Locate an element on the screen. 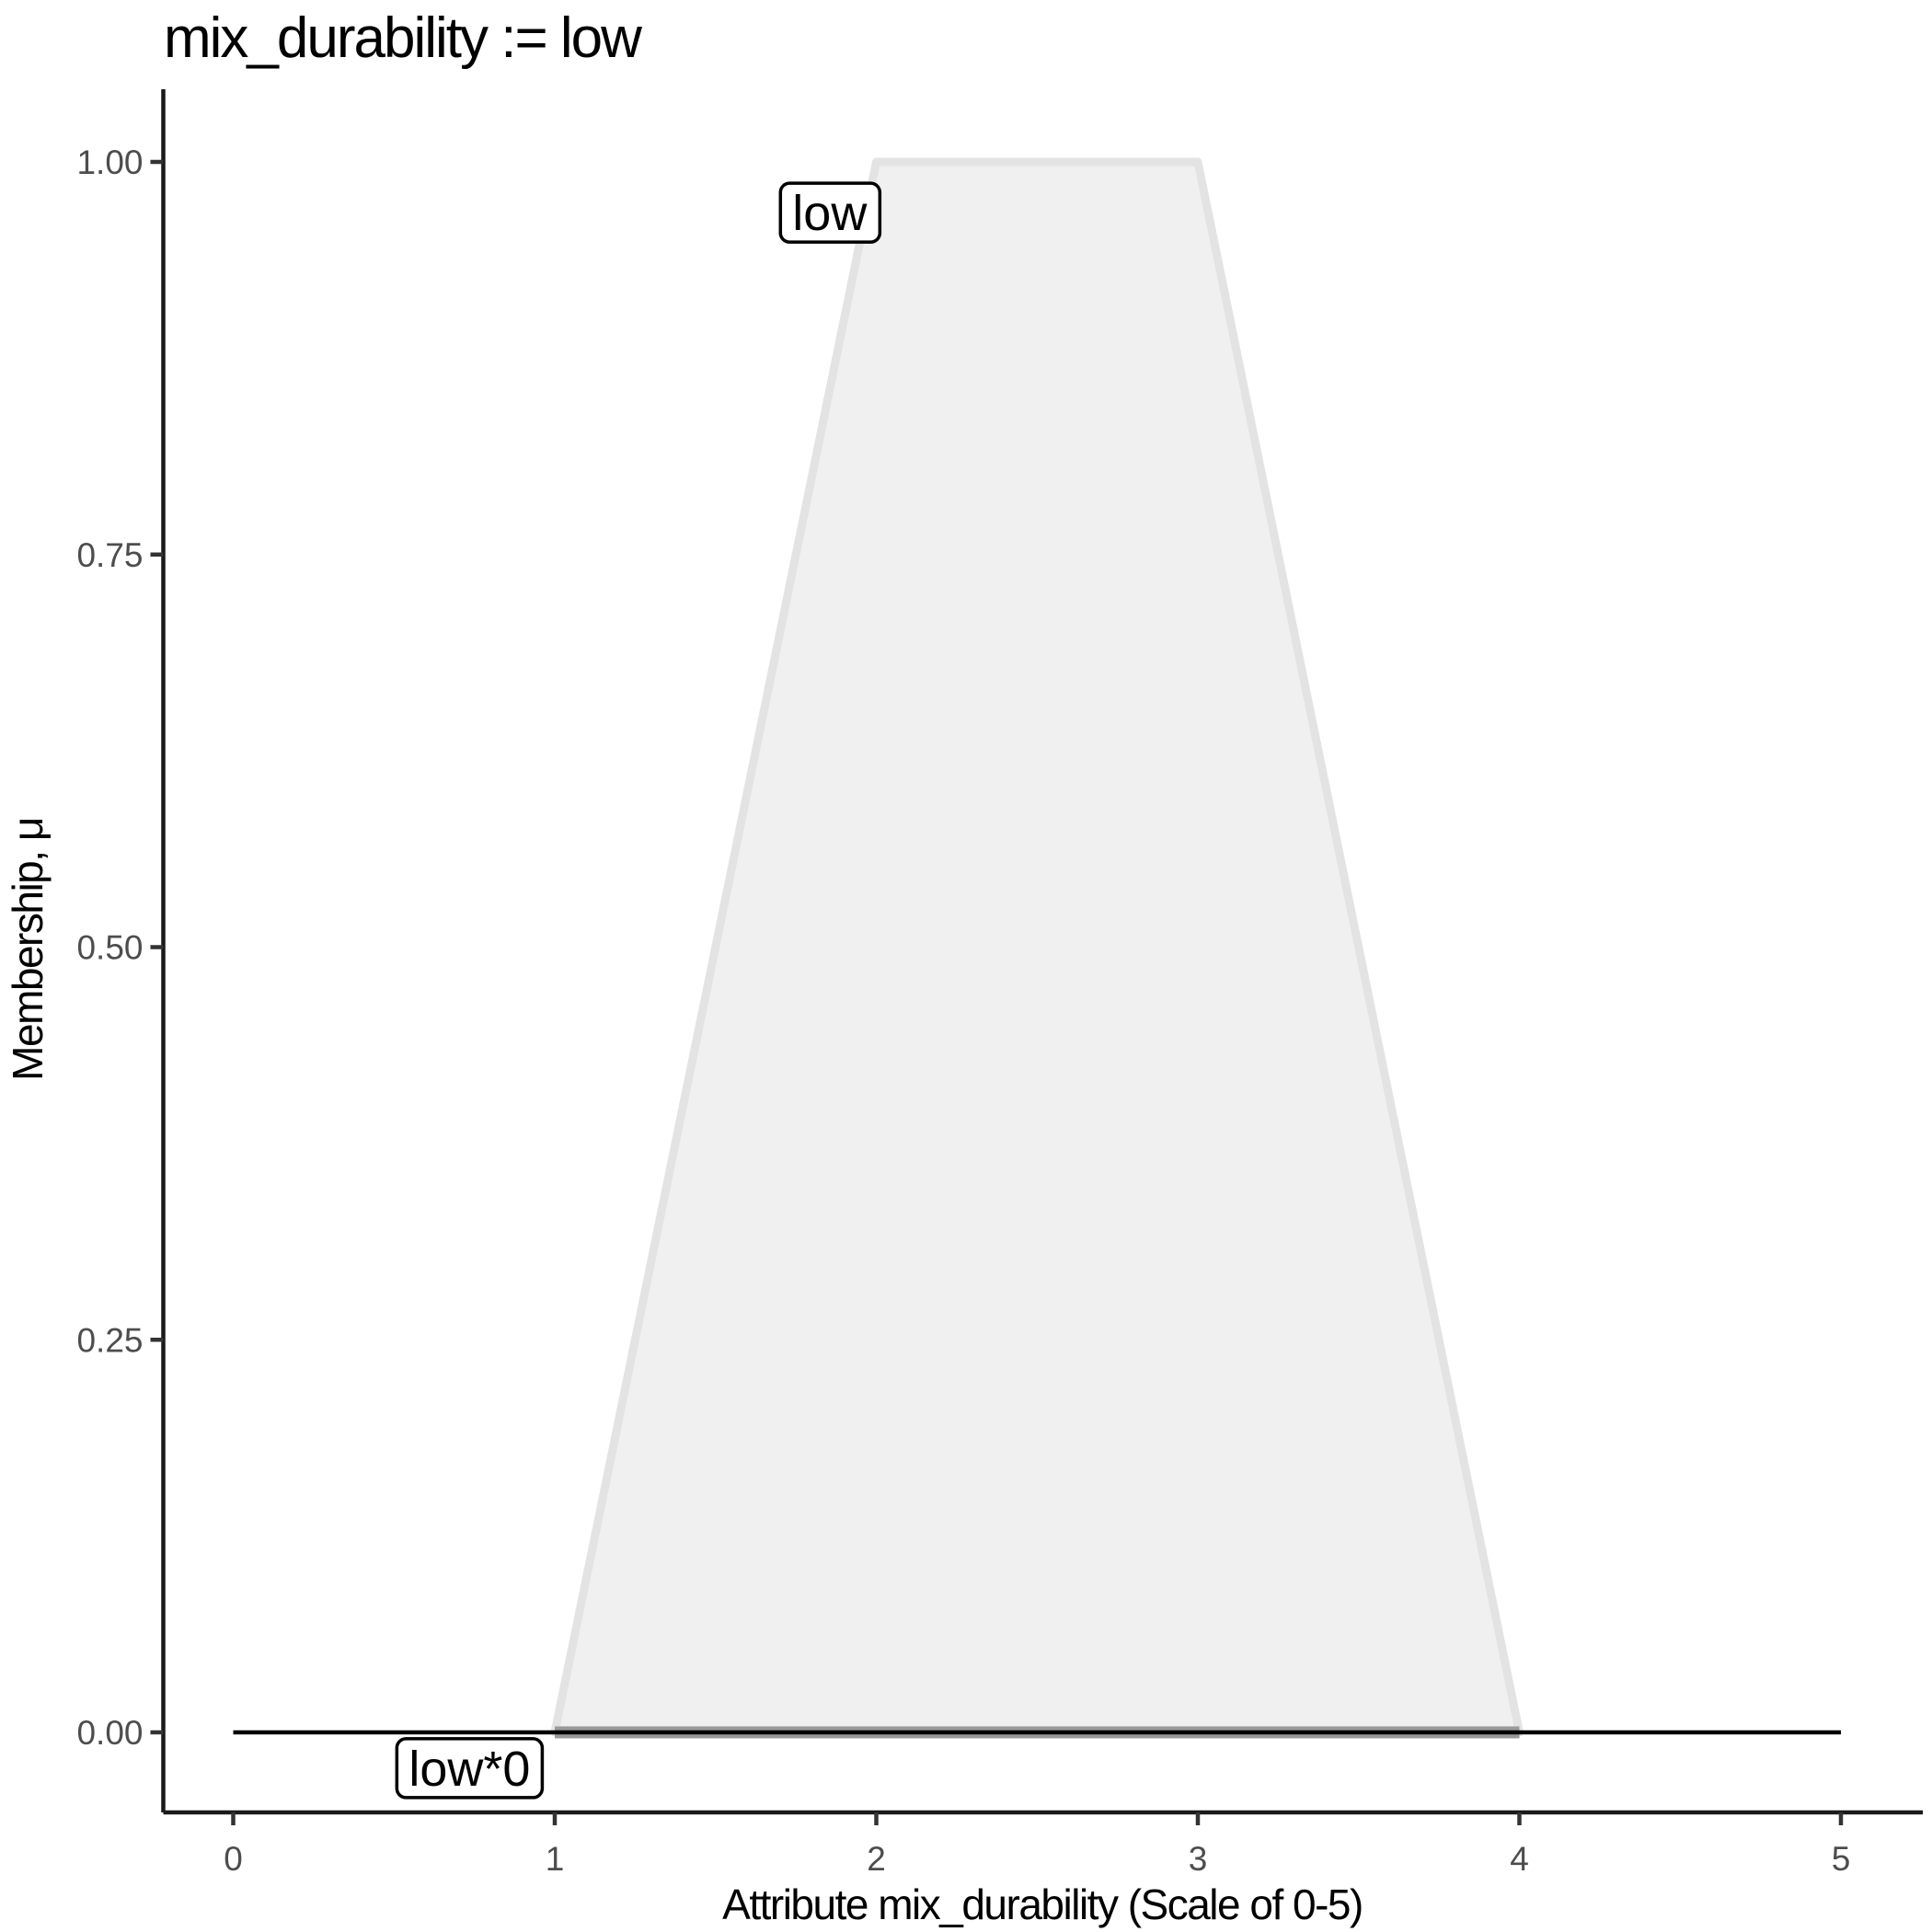 This screenshot has width=1932, height=1932. y-tick-label-1: 1.00 is located at coordinates (109, 162).